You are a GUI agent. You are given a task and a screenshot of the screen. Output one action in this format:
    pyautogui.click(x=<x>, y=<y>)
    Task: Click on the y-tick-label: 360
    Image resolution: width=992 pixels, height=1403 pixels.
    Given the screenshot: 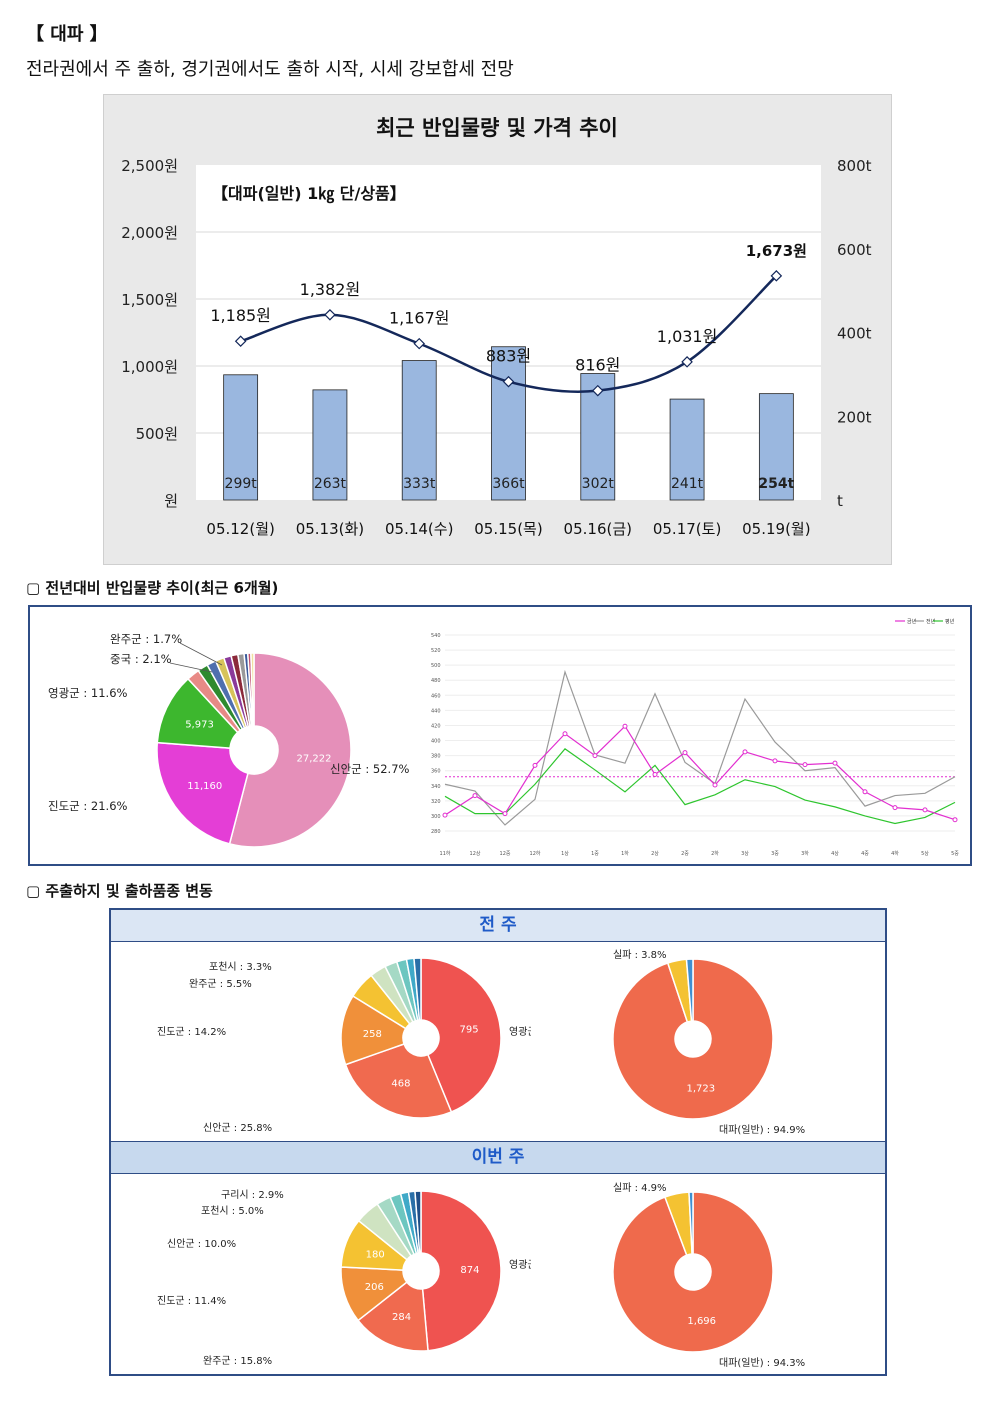 What is the action you would take?
    pyautogui.click(x=436, y=772)
    